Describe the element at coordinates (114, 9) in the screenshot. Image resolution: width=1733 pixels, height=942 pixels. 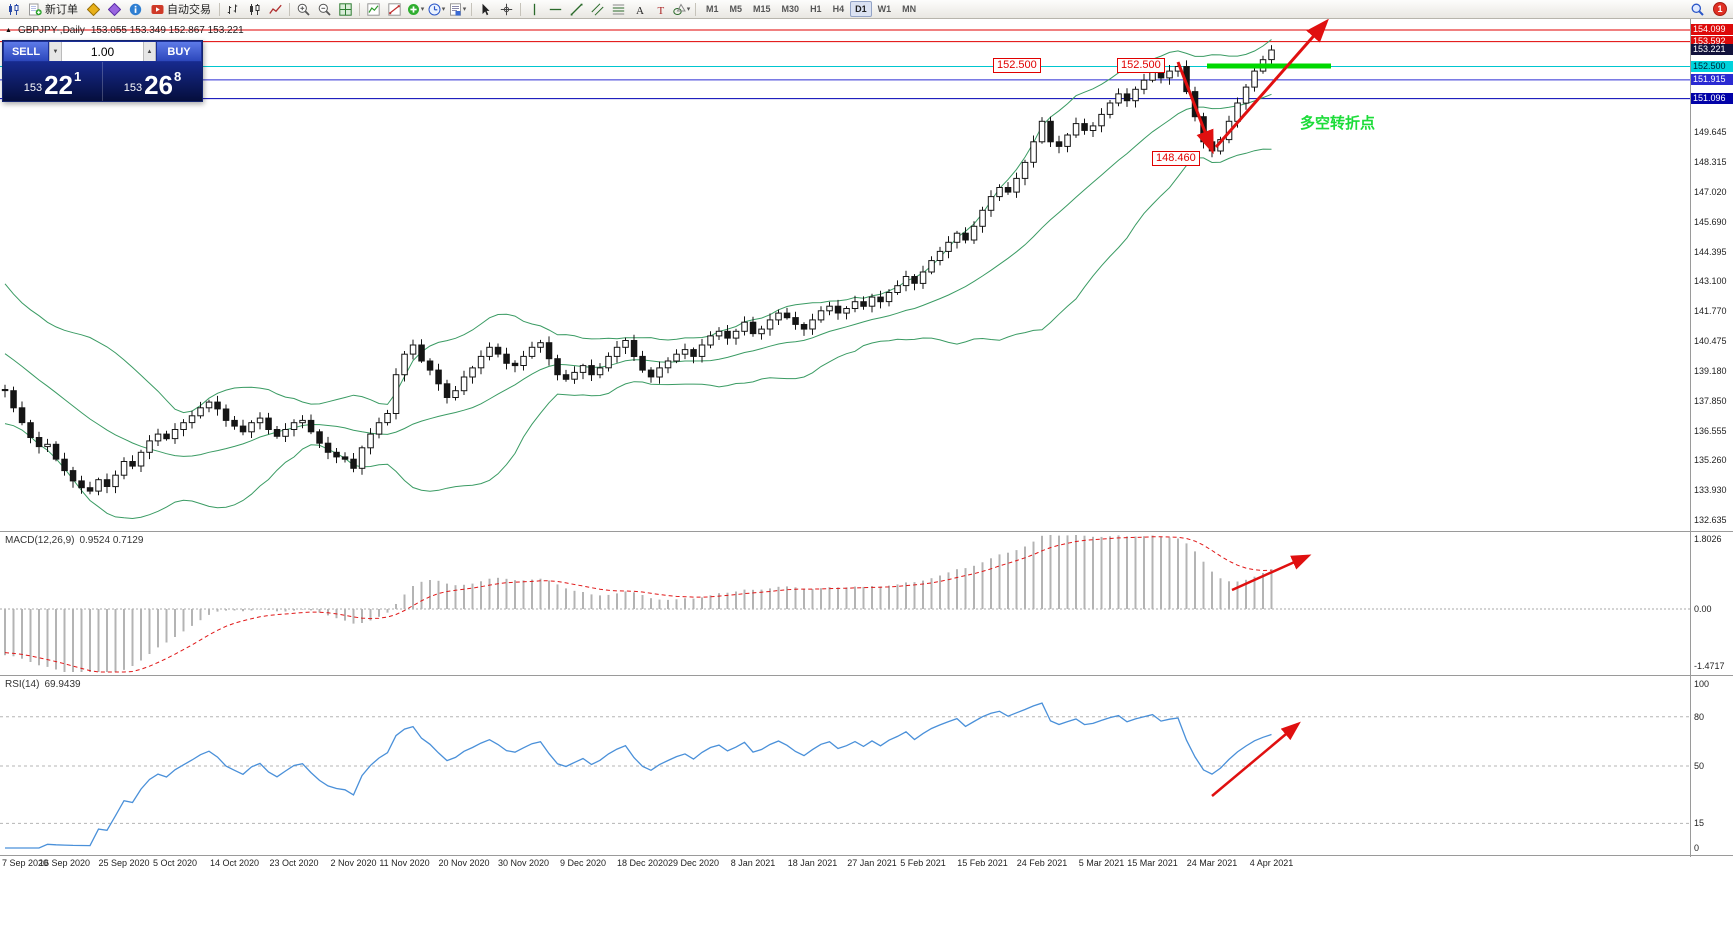
I see `navigator-icon` at that location.